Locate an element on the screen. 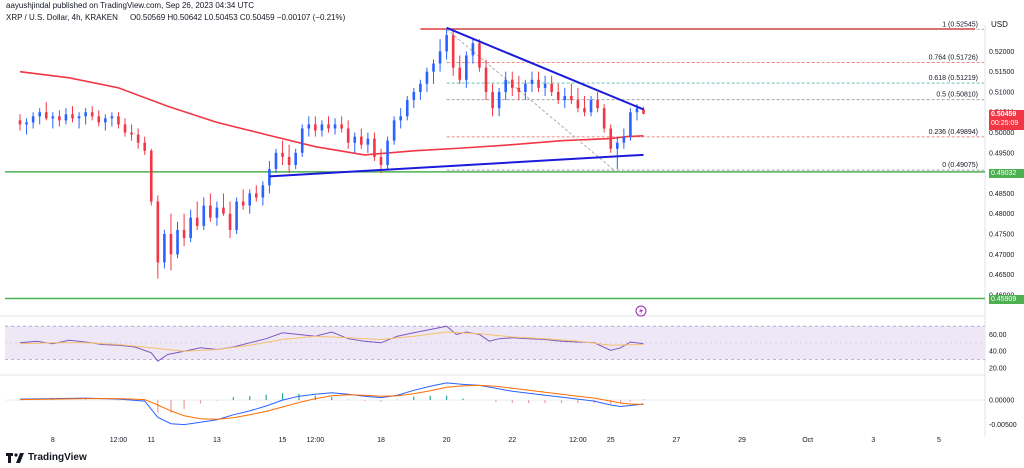 The height and width of the screenshot is (468, 1024). fib-level-label: 0.764 (0.51726) is located at coordinates (953, 57).